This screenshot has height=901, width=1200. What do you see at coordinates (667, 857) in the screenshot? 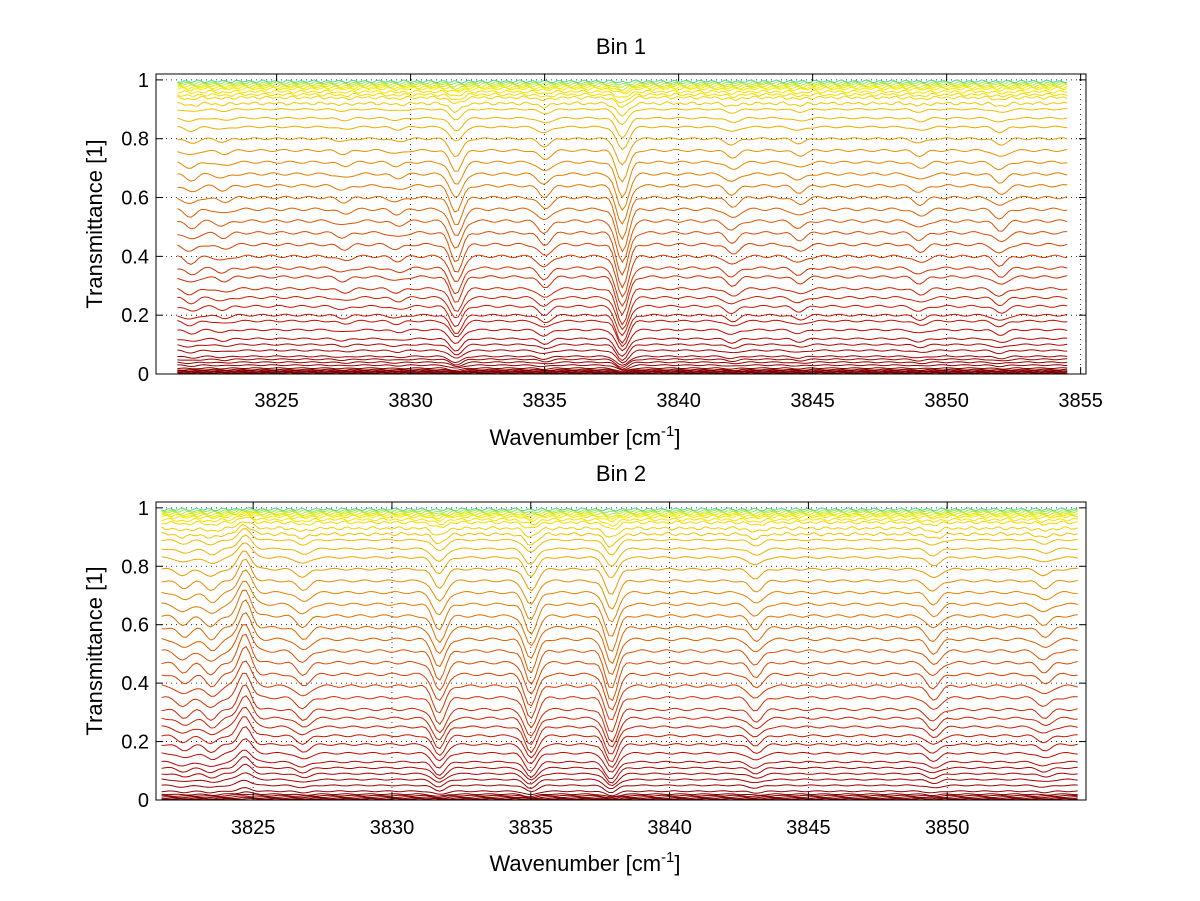
I see `x-axis-label-exponent: -1` at bounding box center [667, 857].